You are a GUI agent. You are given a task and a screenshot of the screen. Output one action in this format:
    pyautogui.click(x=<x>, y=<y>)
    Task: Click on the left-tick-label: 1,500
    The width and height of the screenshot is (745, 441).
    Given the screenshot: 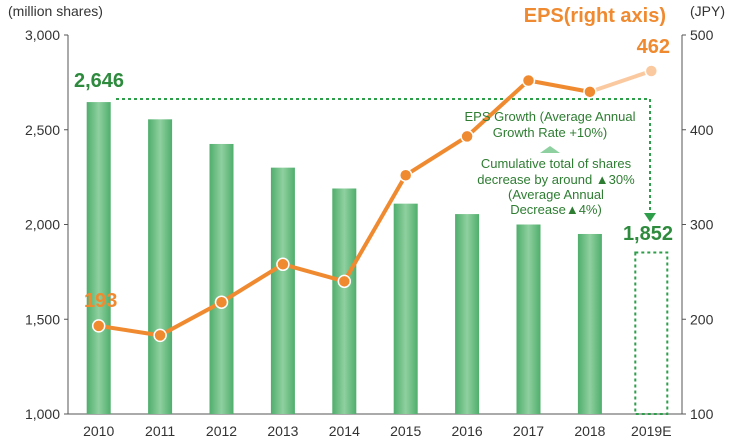 What is the action you would take?
    pyautogui.click(x=42, y=319)
    